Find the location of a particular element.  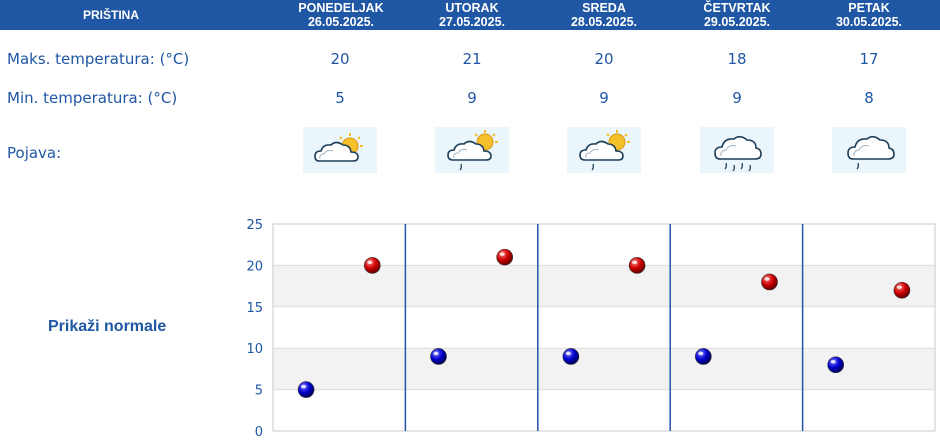

y-tick-label: 5 is located at coordinates (259, 391).